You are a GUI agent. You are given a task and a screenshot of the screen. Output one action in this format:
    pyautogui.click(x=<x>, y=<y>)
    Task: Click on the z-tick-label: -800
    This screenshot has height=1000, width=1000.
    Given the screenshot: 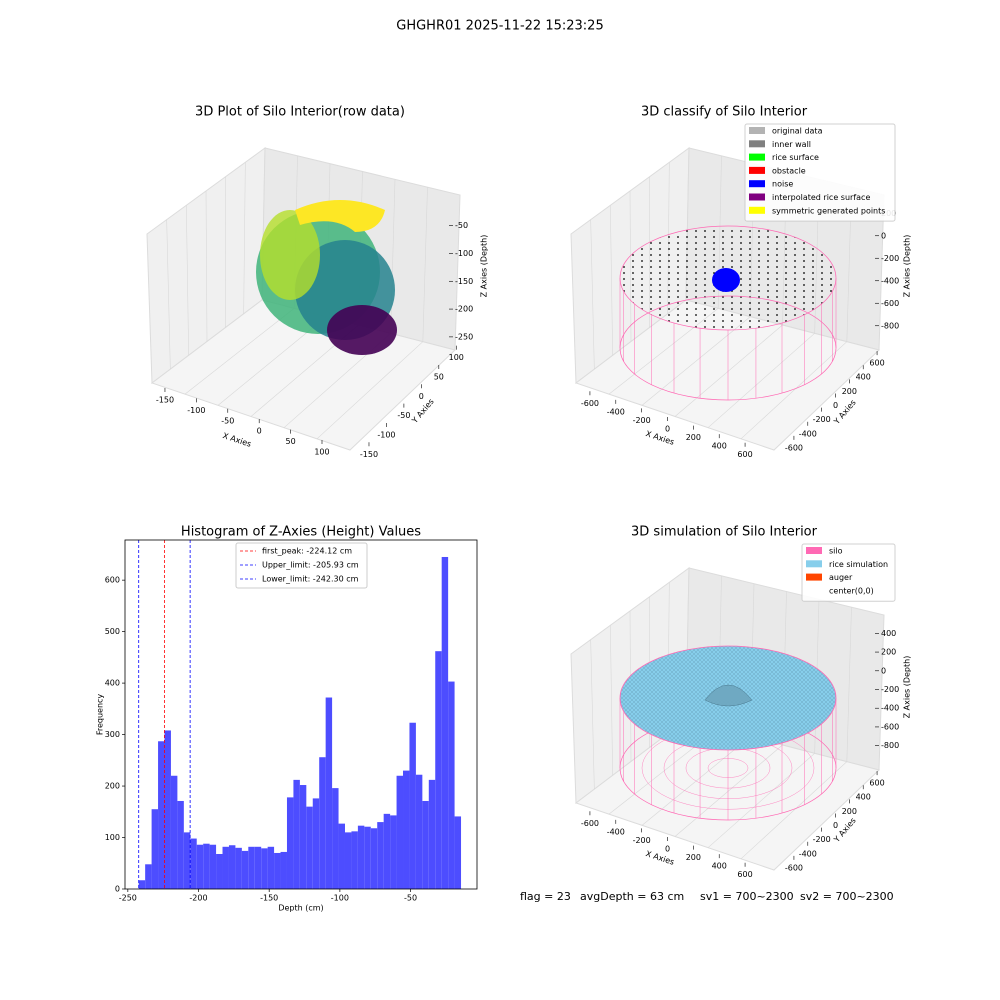 What is the action you would take?
    pyautogui.click(x=890, y=325)
    